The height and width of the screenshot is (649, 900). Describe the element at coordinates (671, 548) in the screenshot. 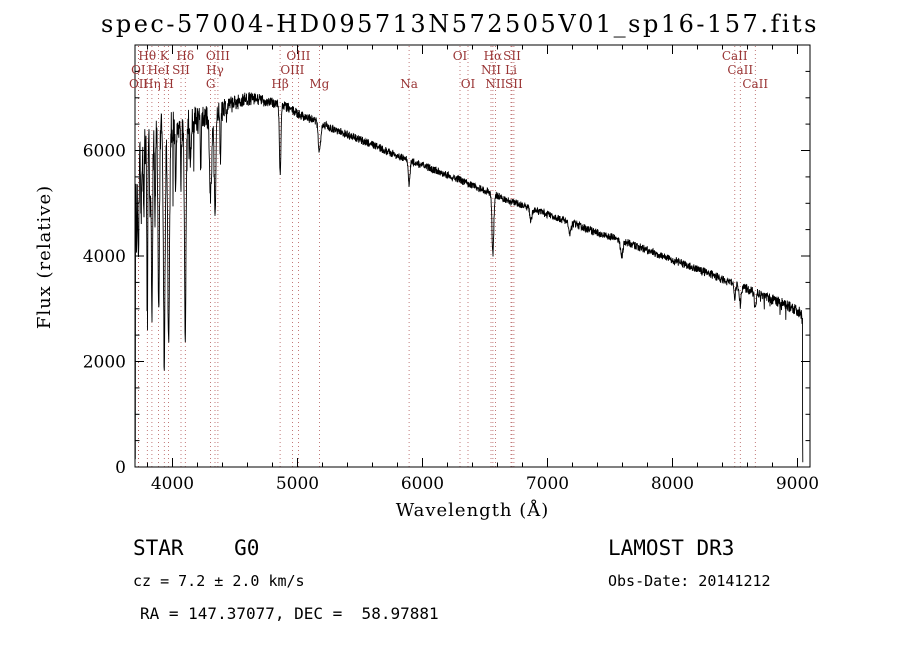

I see `survey-name: LAMOST DR3` at that location.